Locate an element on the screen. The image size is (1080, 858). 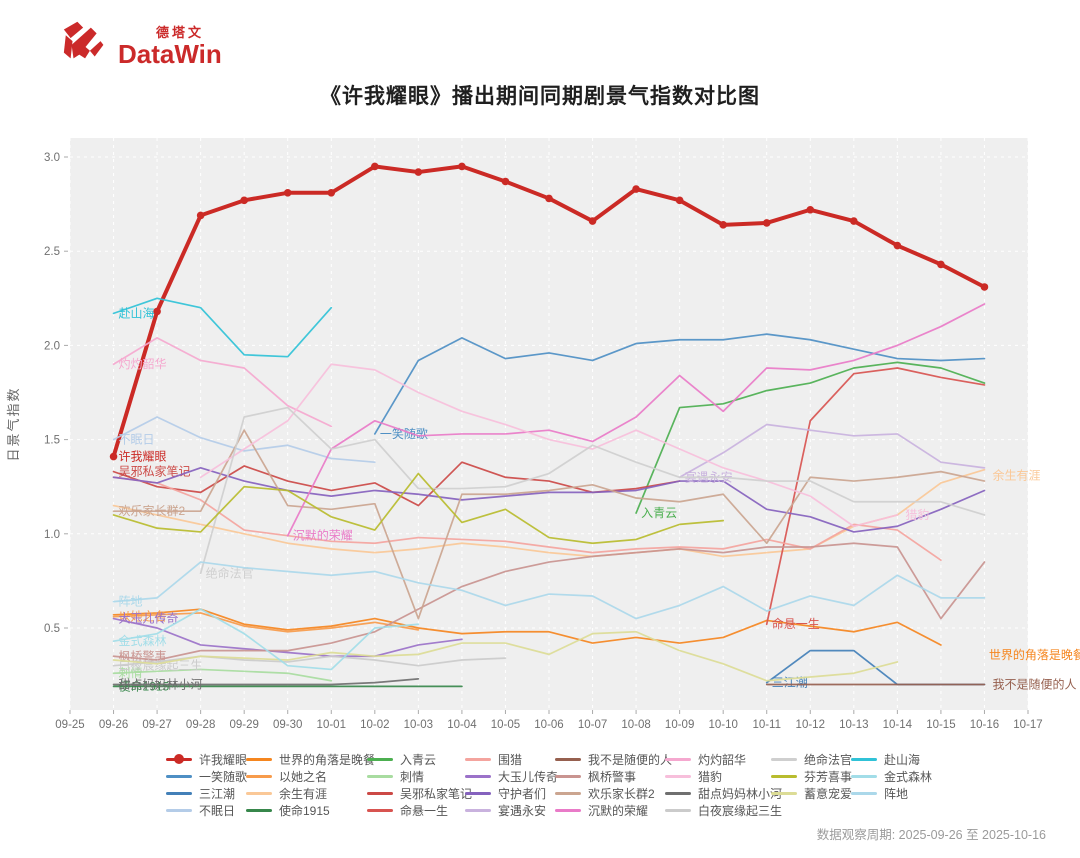
legend-item-不眠日: 不眠日 is located at coordinates (206, 810).